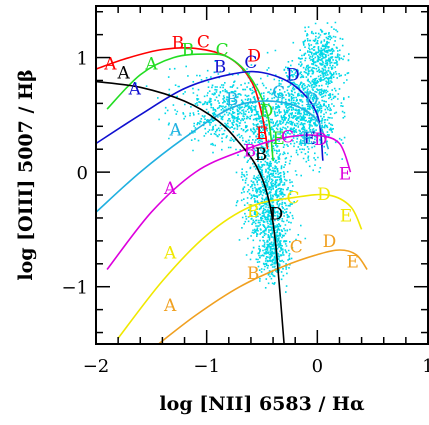  Describe the element at coordinates (26, 174) in the screenshot. I see `y-axis-label: log [OIII] 5007 / Hβ` at that location.